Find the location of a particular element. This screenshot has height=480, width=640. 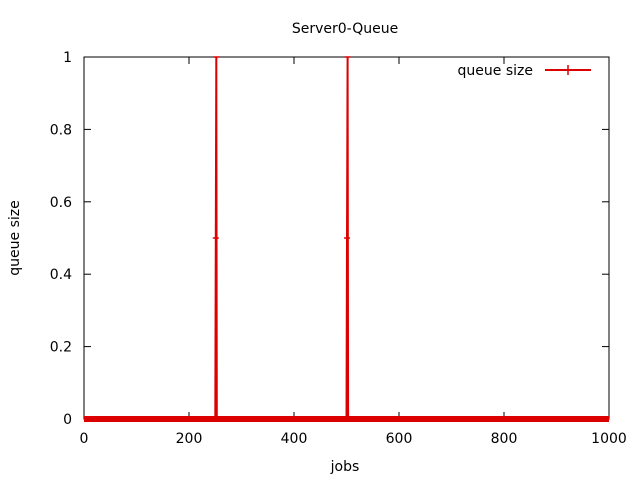

y-axis-label: queue size is located at coordinates (15, 237).